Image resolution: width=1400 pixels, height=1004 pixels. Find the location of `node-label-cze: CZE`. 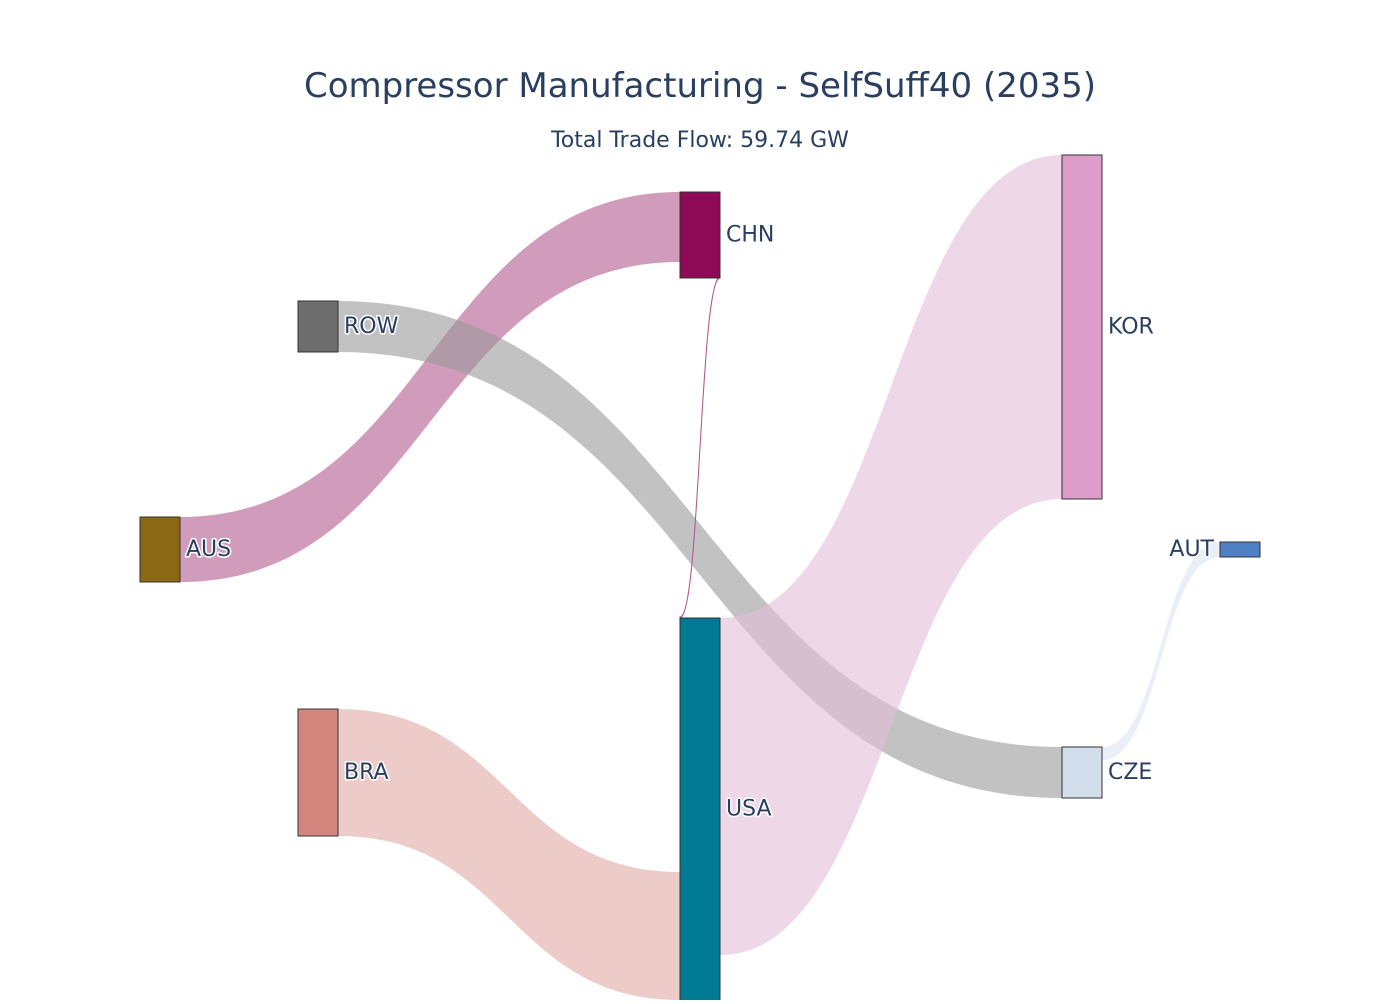

node-label-cze: CZE is located at coordinates (1130, 772).